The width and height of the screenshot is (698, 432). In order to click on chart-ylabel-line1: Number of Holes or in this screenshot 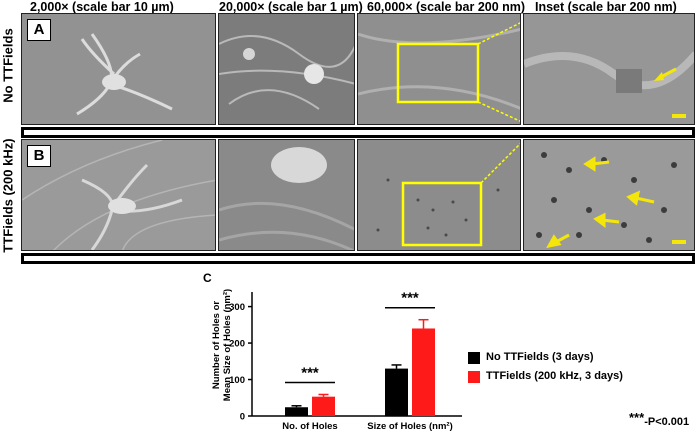, I will do `click(216, 345)`.